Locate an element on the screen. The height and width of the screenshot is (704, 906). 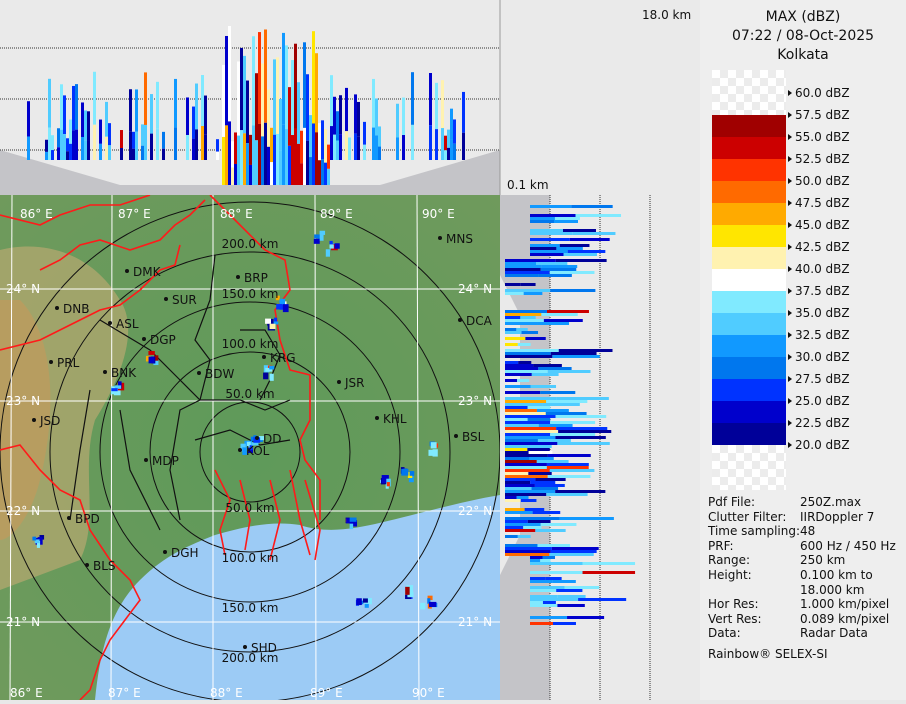
legend-tick-label: 40.0 dBZ is located at coordinates (819, 269).